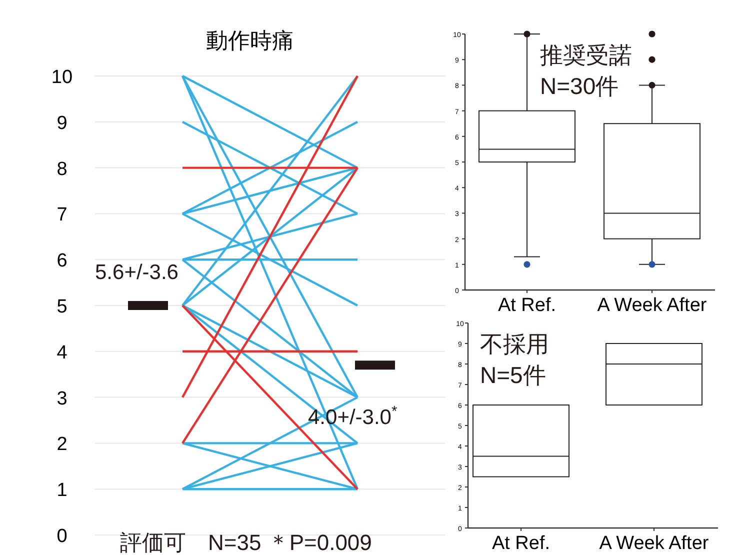  What do you see at coordinates (62, 123) in the screenshot?
I see `y-tick-label: 9` at bounding box center [62, 123].